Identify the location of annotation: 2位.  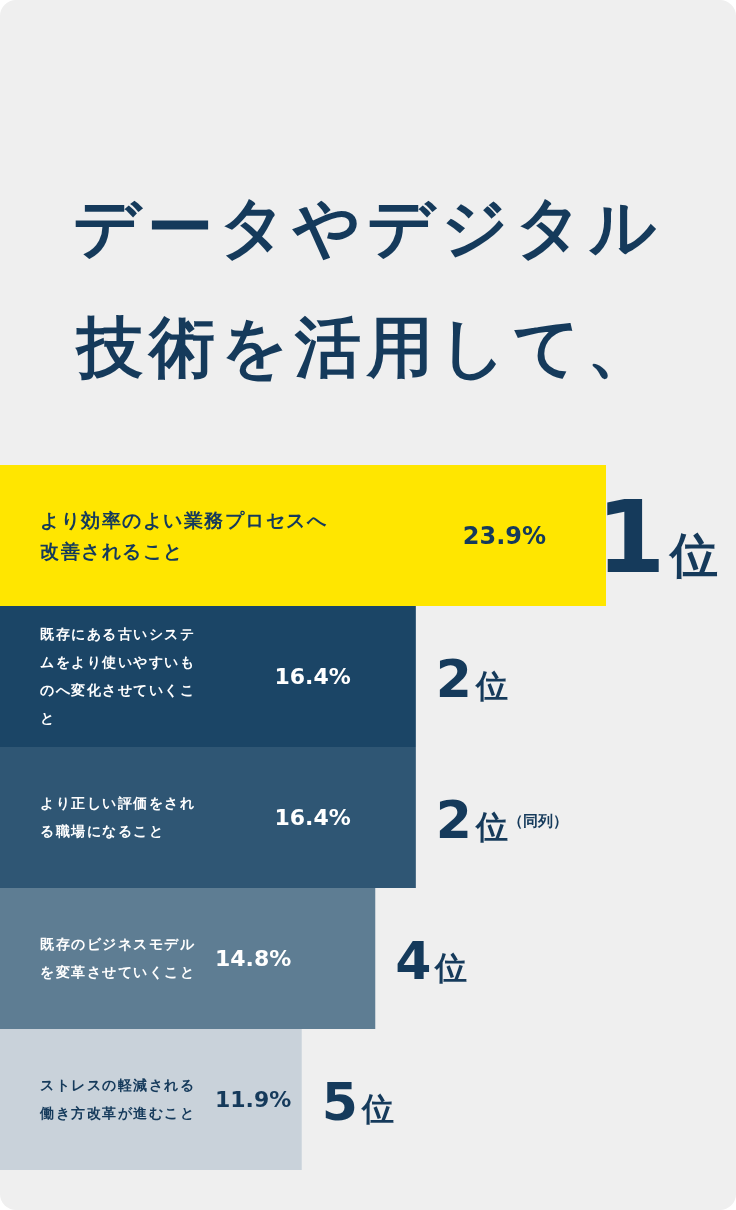
(472, 678).